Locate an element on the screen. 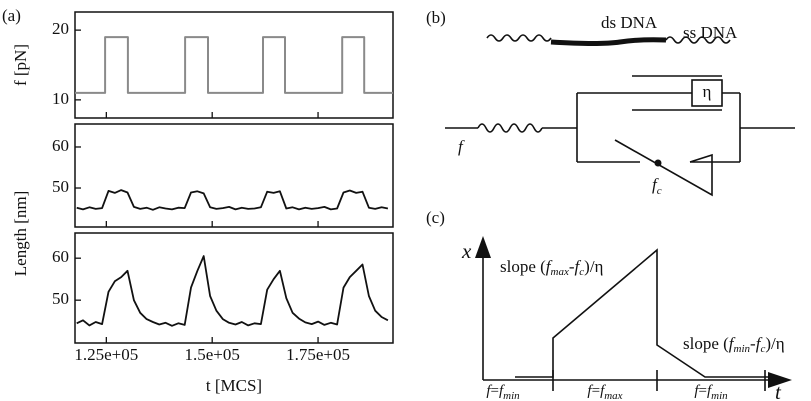  phase-label: f=fmax is located at coordinates (604, 392).